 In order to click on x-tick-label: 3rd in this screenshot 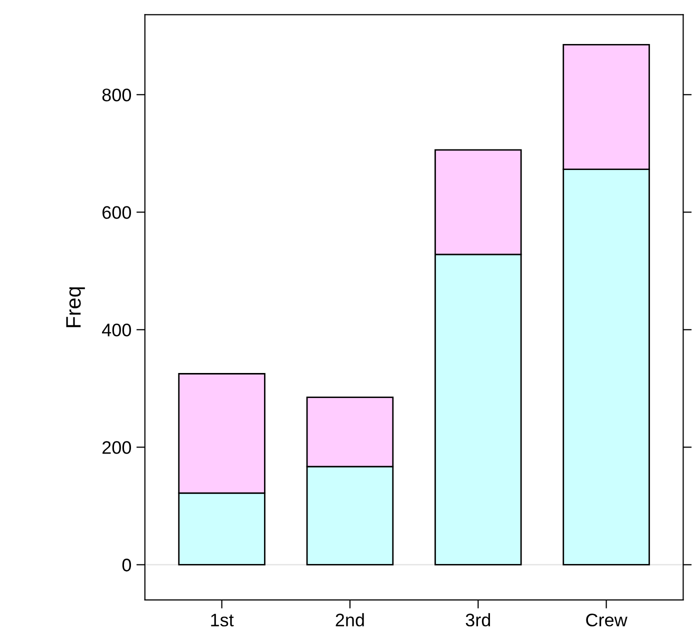, I will do `click(478, 619)`.